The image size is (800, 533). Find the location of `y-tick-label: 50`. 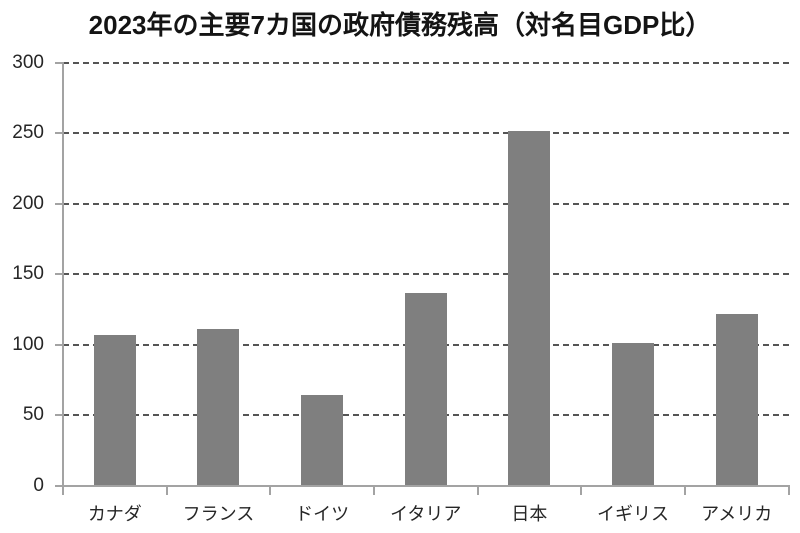

y-tick-label: 50 is located at coordinates (33, 415).